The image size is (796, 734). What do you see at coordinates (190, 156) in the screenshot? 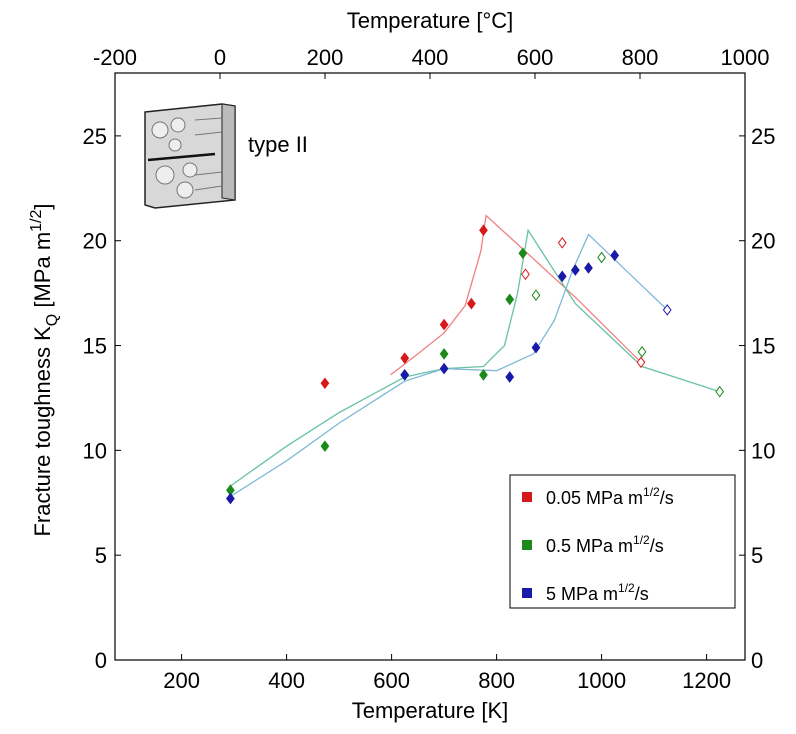
I see `microstructure-icon` at bounding box center [190, 156].